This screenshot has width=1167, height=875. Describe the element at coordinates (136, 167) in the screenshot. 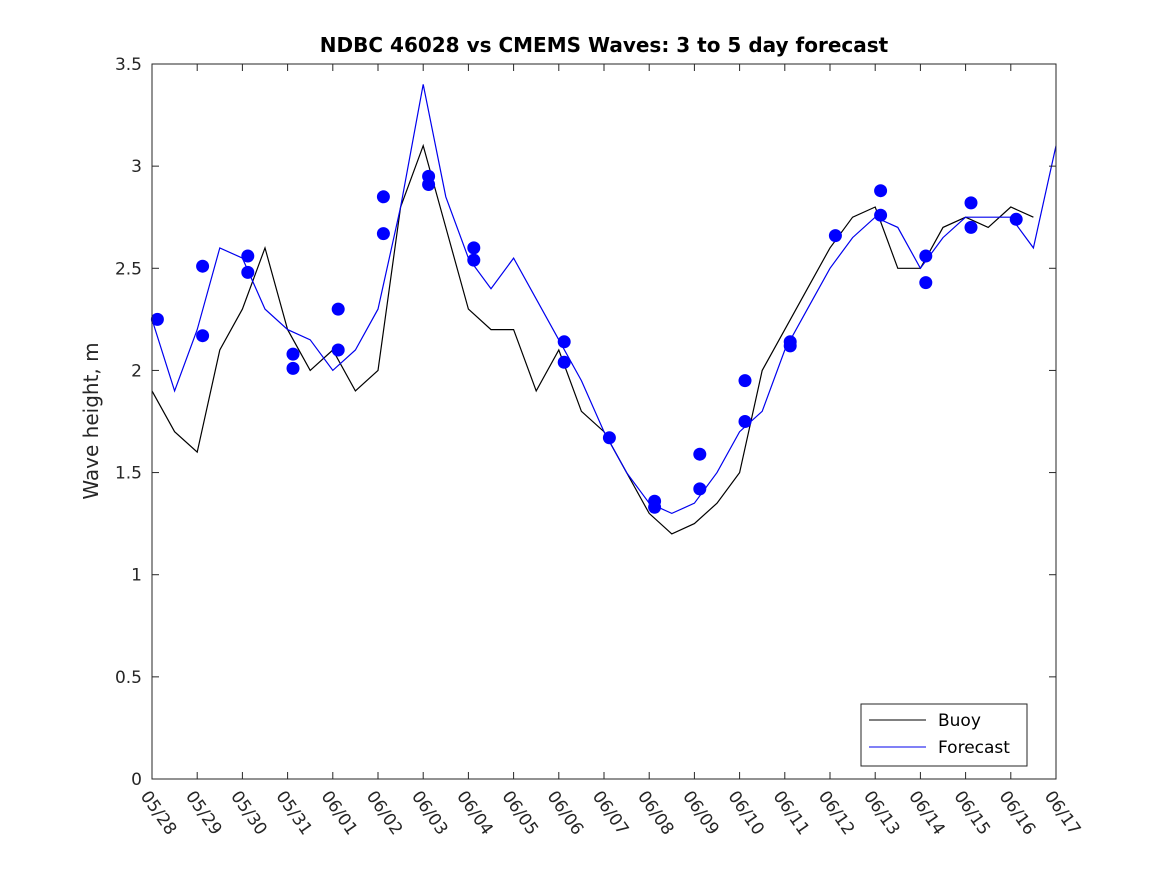

I see `y-tick-label: 3` at that location.